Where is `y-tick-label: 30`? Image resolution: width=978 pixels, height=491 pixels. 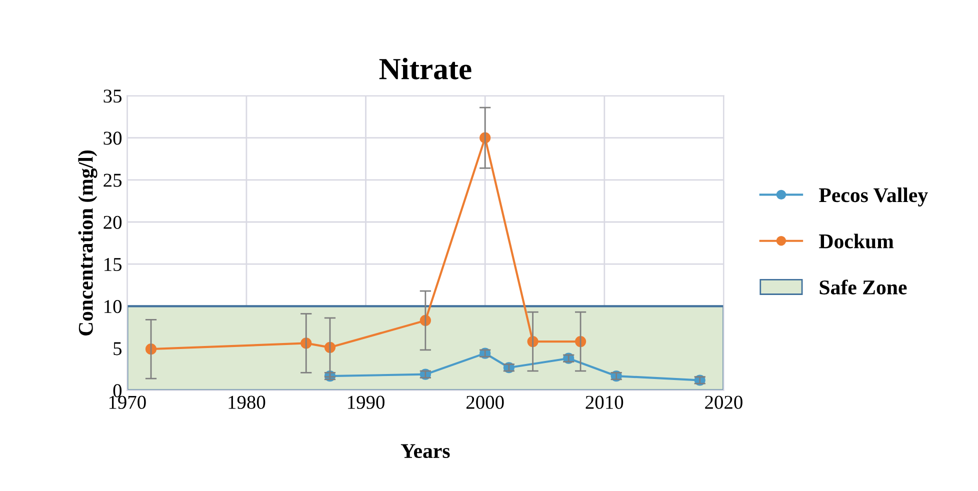
y-tick-label: 30 is located at coordinates (113, 138).